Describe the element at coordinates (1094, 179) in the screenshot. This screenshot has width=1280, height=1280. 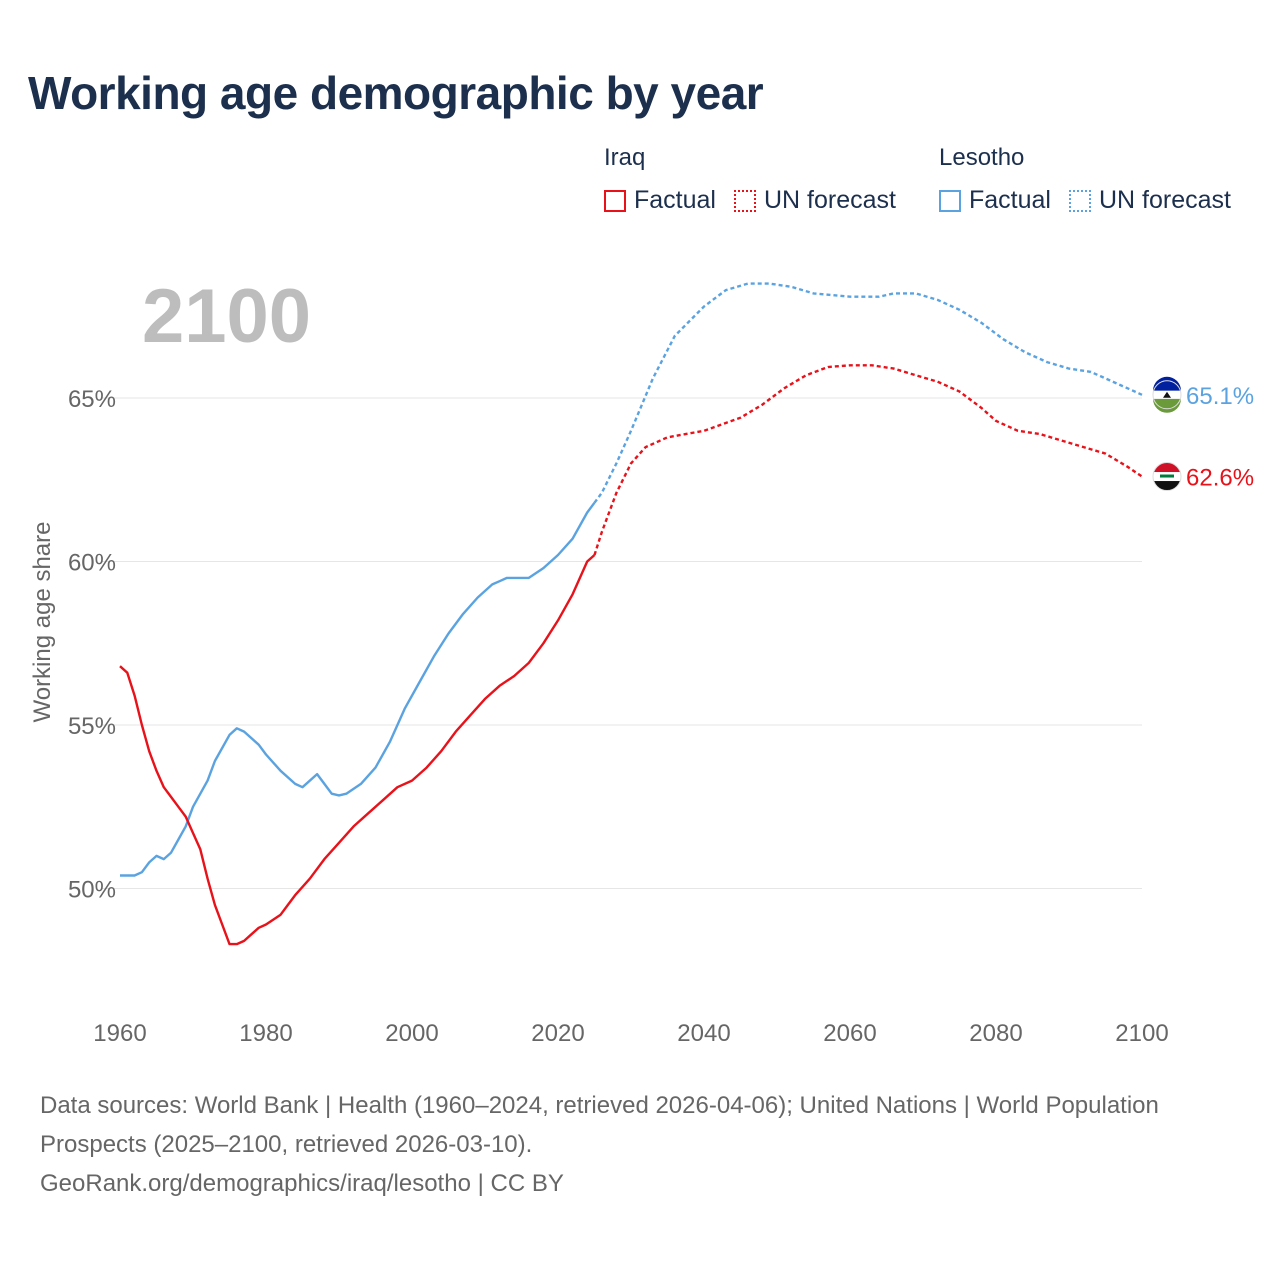
I see `legend-group-lesotho: Lesotho Factual UN forecast` at that location.